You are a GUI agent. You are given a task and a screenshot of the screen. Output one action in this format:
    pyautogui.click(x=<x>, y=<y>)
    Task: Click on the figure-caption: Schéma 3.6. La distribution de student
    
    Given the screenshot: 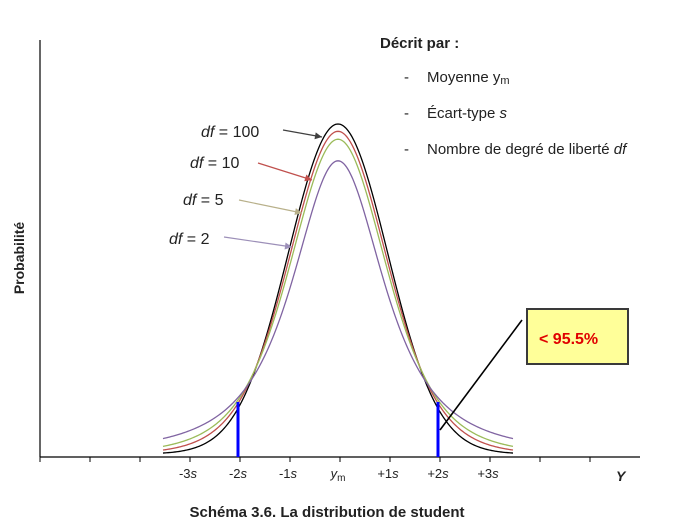 What is the action you would take?
    pyautogui.click(x=326, y=512)
    